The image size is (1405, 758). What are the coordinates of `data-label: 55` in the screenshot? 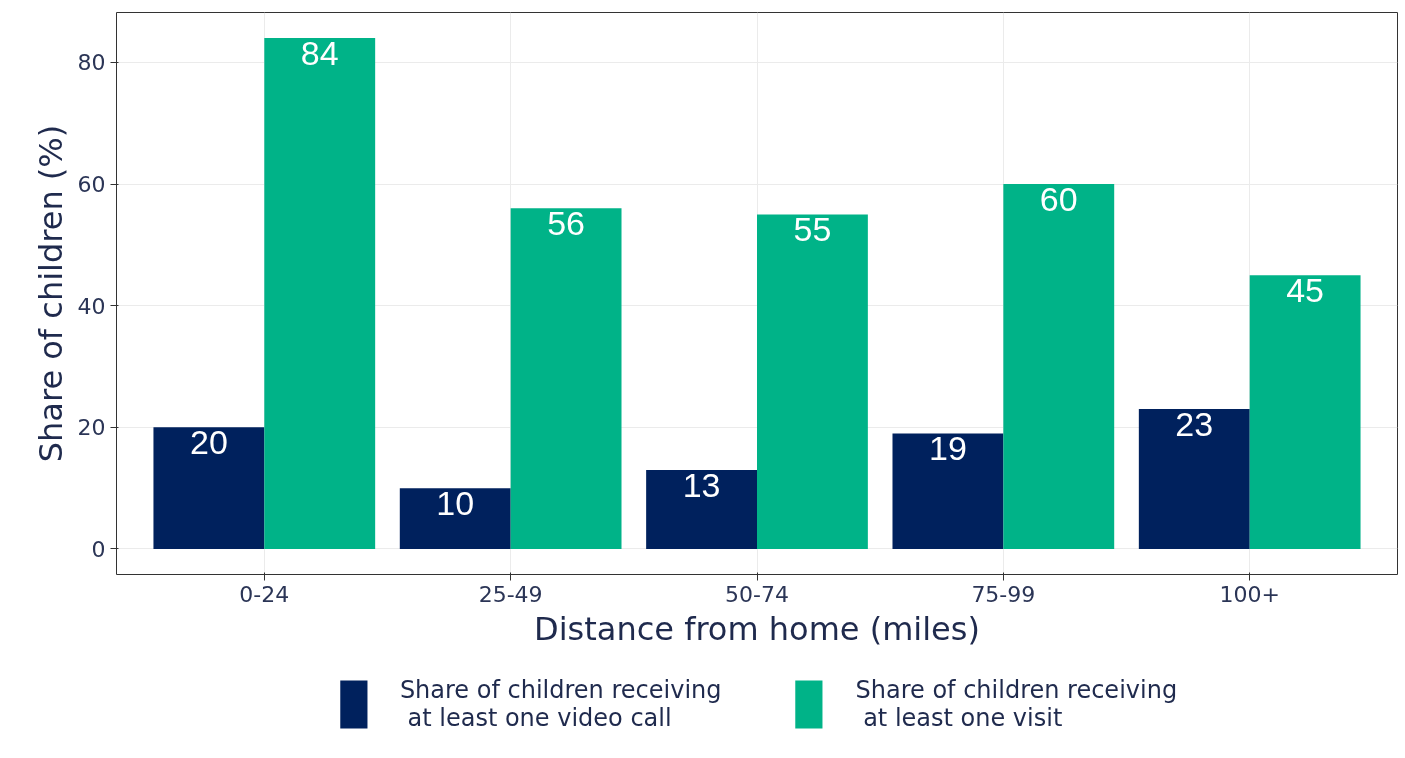 It's located at (812, 229).